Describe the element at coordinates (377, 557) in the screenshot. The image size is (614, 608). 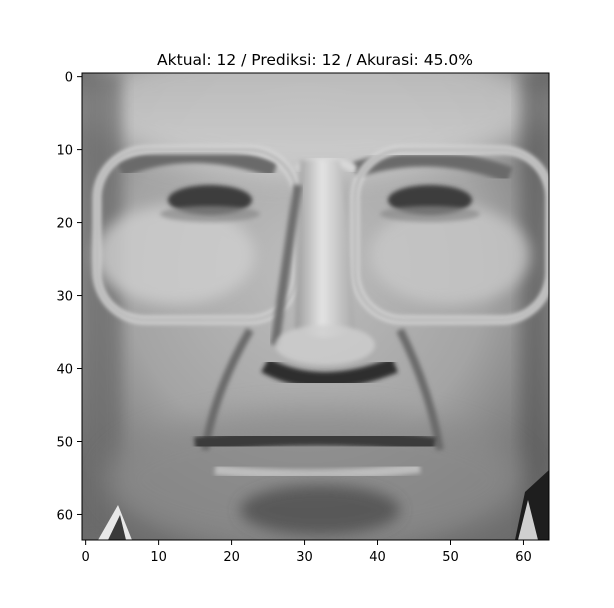
I see `x-tick-label: 40` at that location.